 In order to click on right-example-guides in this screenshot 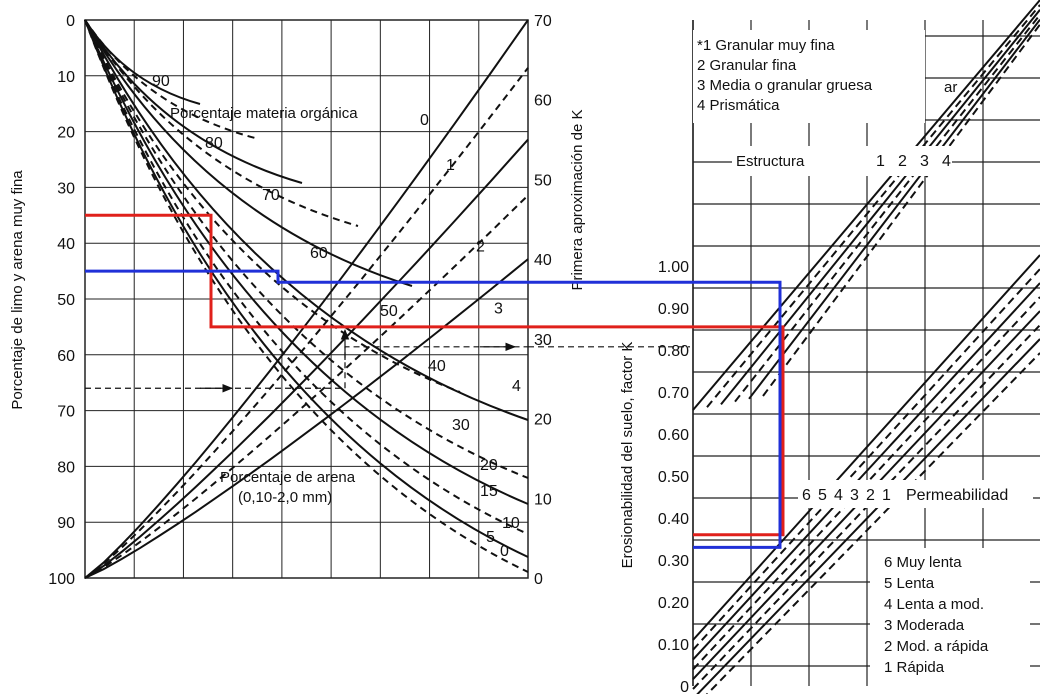, I will do `click(656, 414)`.